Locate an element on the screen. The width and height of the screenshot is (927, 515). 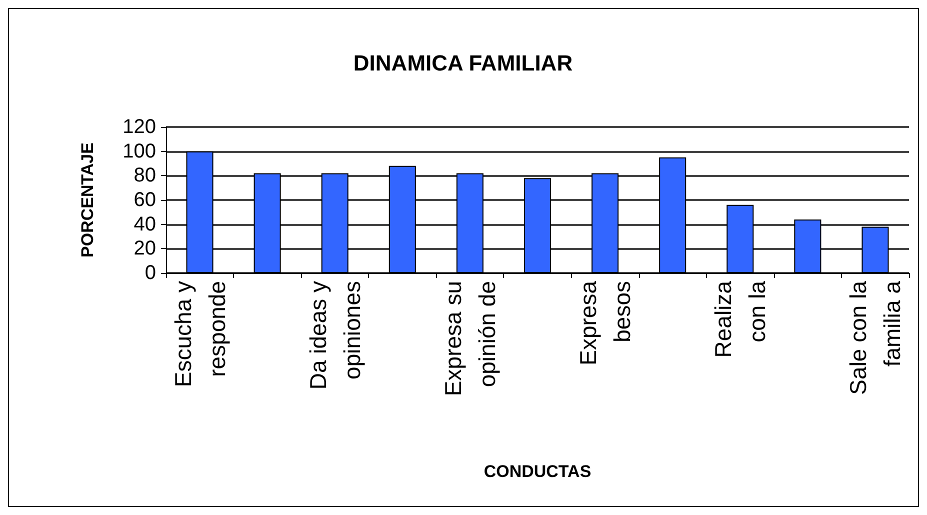
y-tick-label: 60 is located at coordinates (145, 200).